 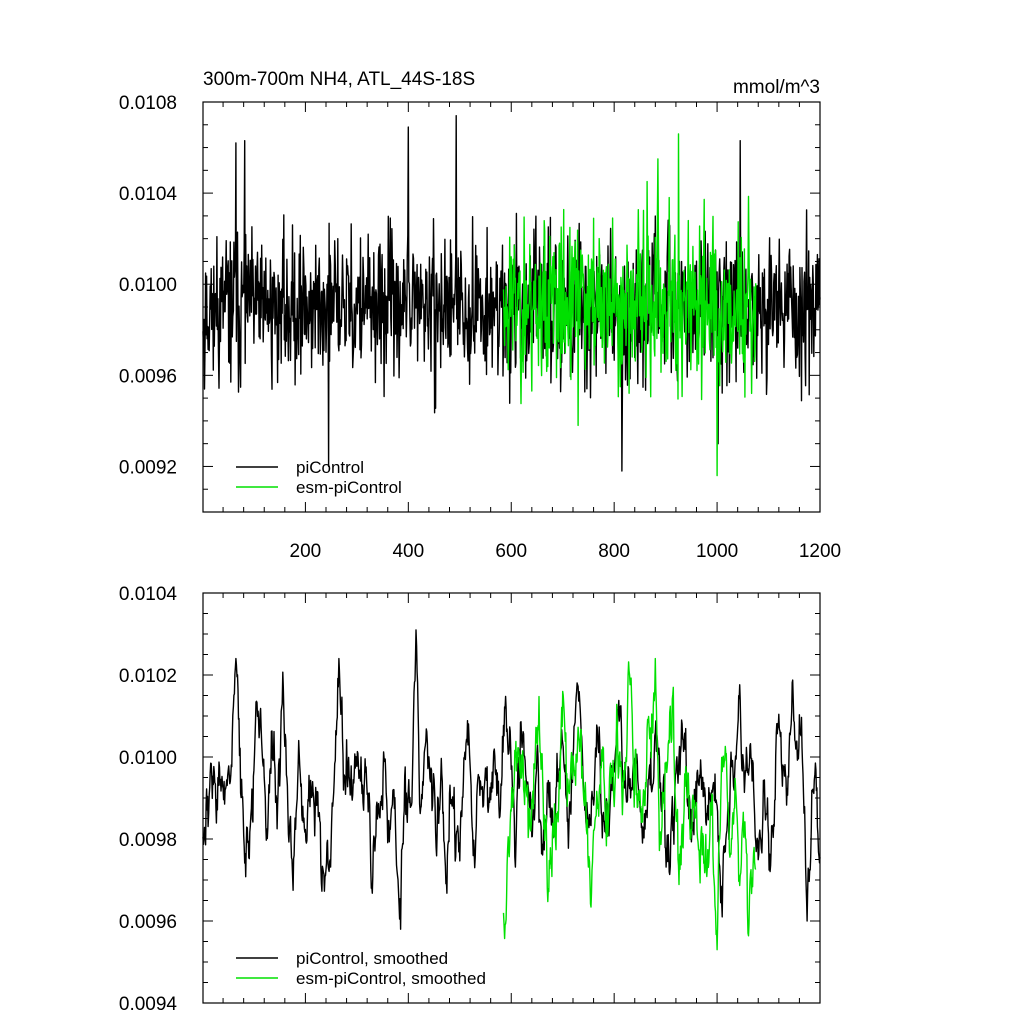 I want to click on y-tick-label: 0.0094, so click(x=148, y=1004).